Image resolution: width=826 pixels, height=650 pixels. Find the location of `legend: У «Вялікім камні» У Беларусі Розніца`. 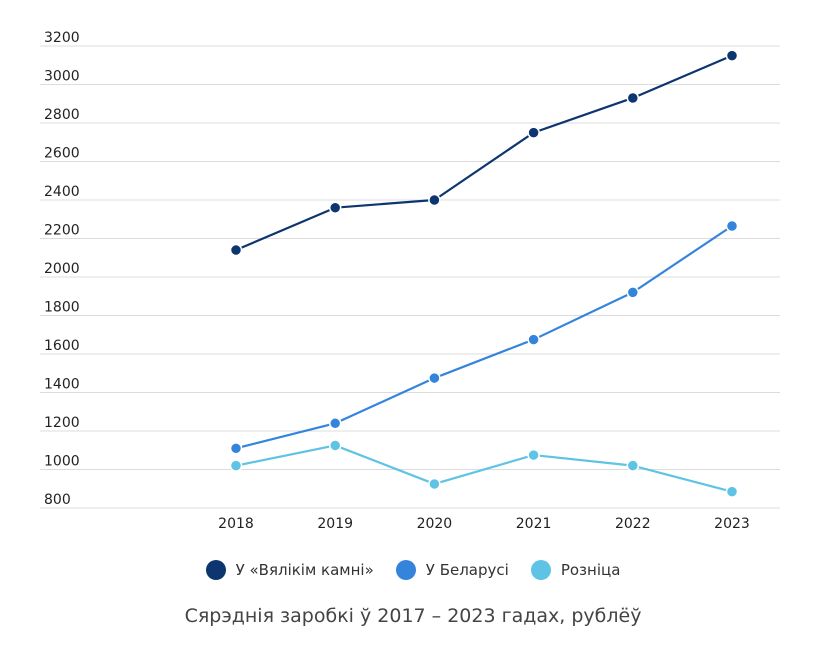

legend: У «Вялікім камні» У Беларусі Розніца is located at coordinates (413, 570).